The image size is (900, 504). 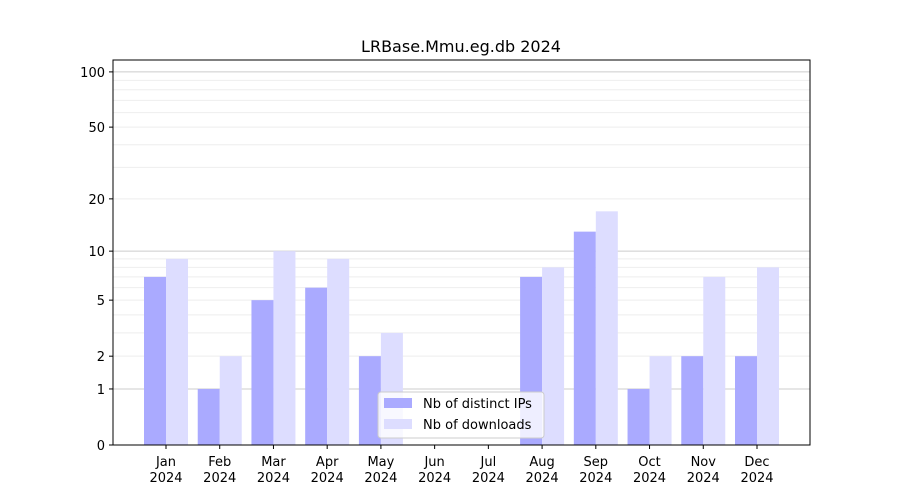 I want to click on x-tick-label: Oct 2024, so click(x=649, y=470).